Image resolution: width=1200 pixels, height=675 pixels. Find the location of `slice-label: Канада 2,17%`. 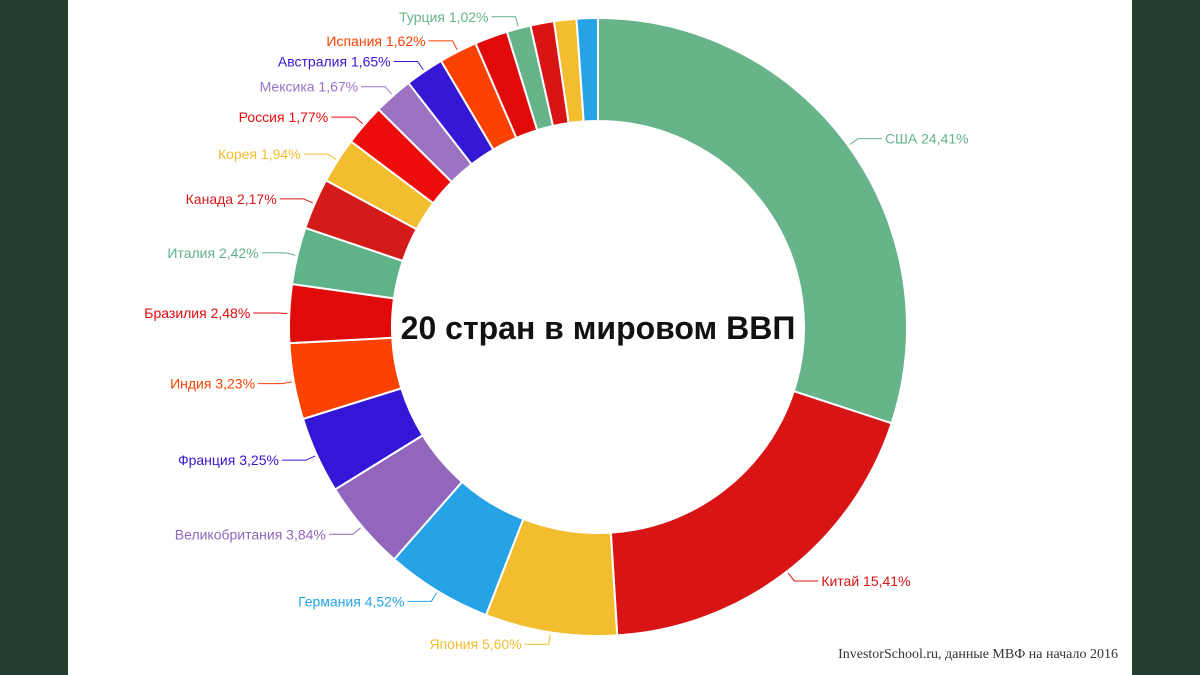

slice-label: Канада 2,17% is located at coordinates (231, 199).